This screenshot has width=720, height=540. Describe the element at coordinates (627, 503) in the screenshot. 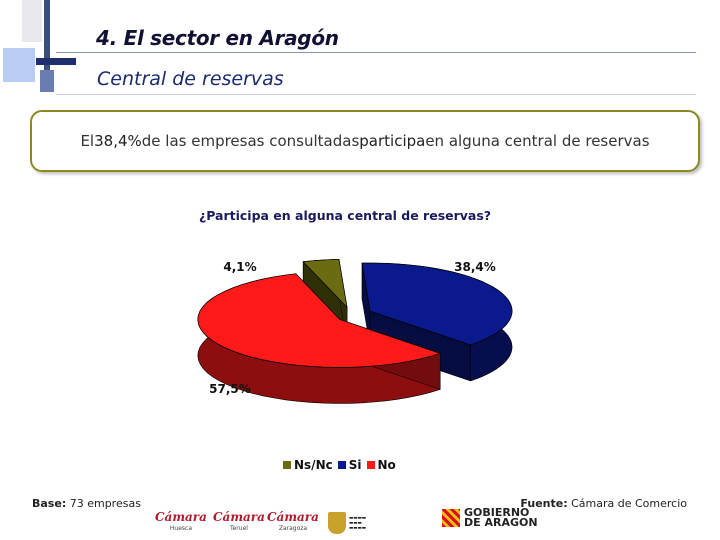

I see `source-value: Cámara de Comercio` at that location.